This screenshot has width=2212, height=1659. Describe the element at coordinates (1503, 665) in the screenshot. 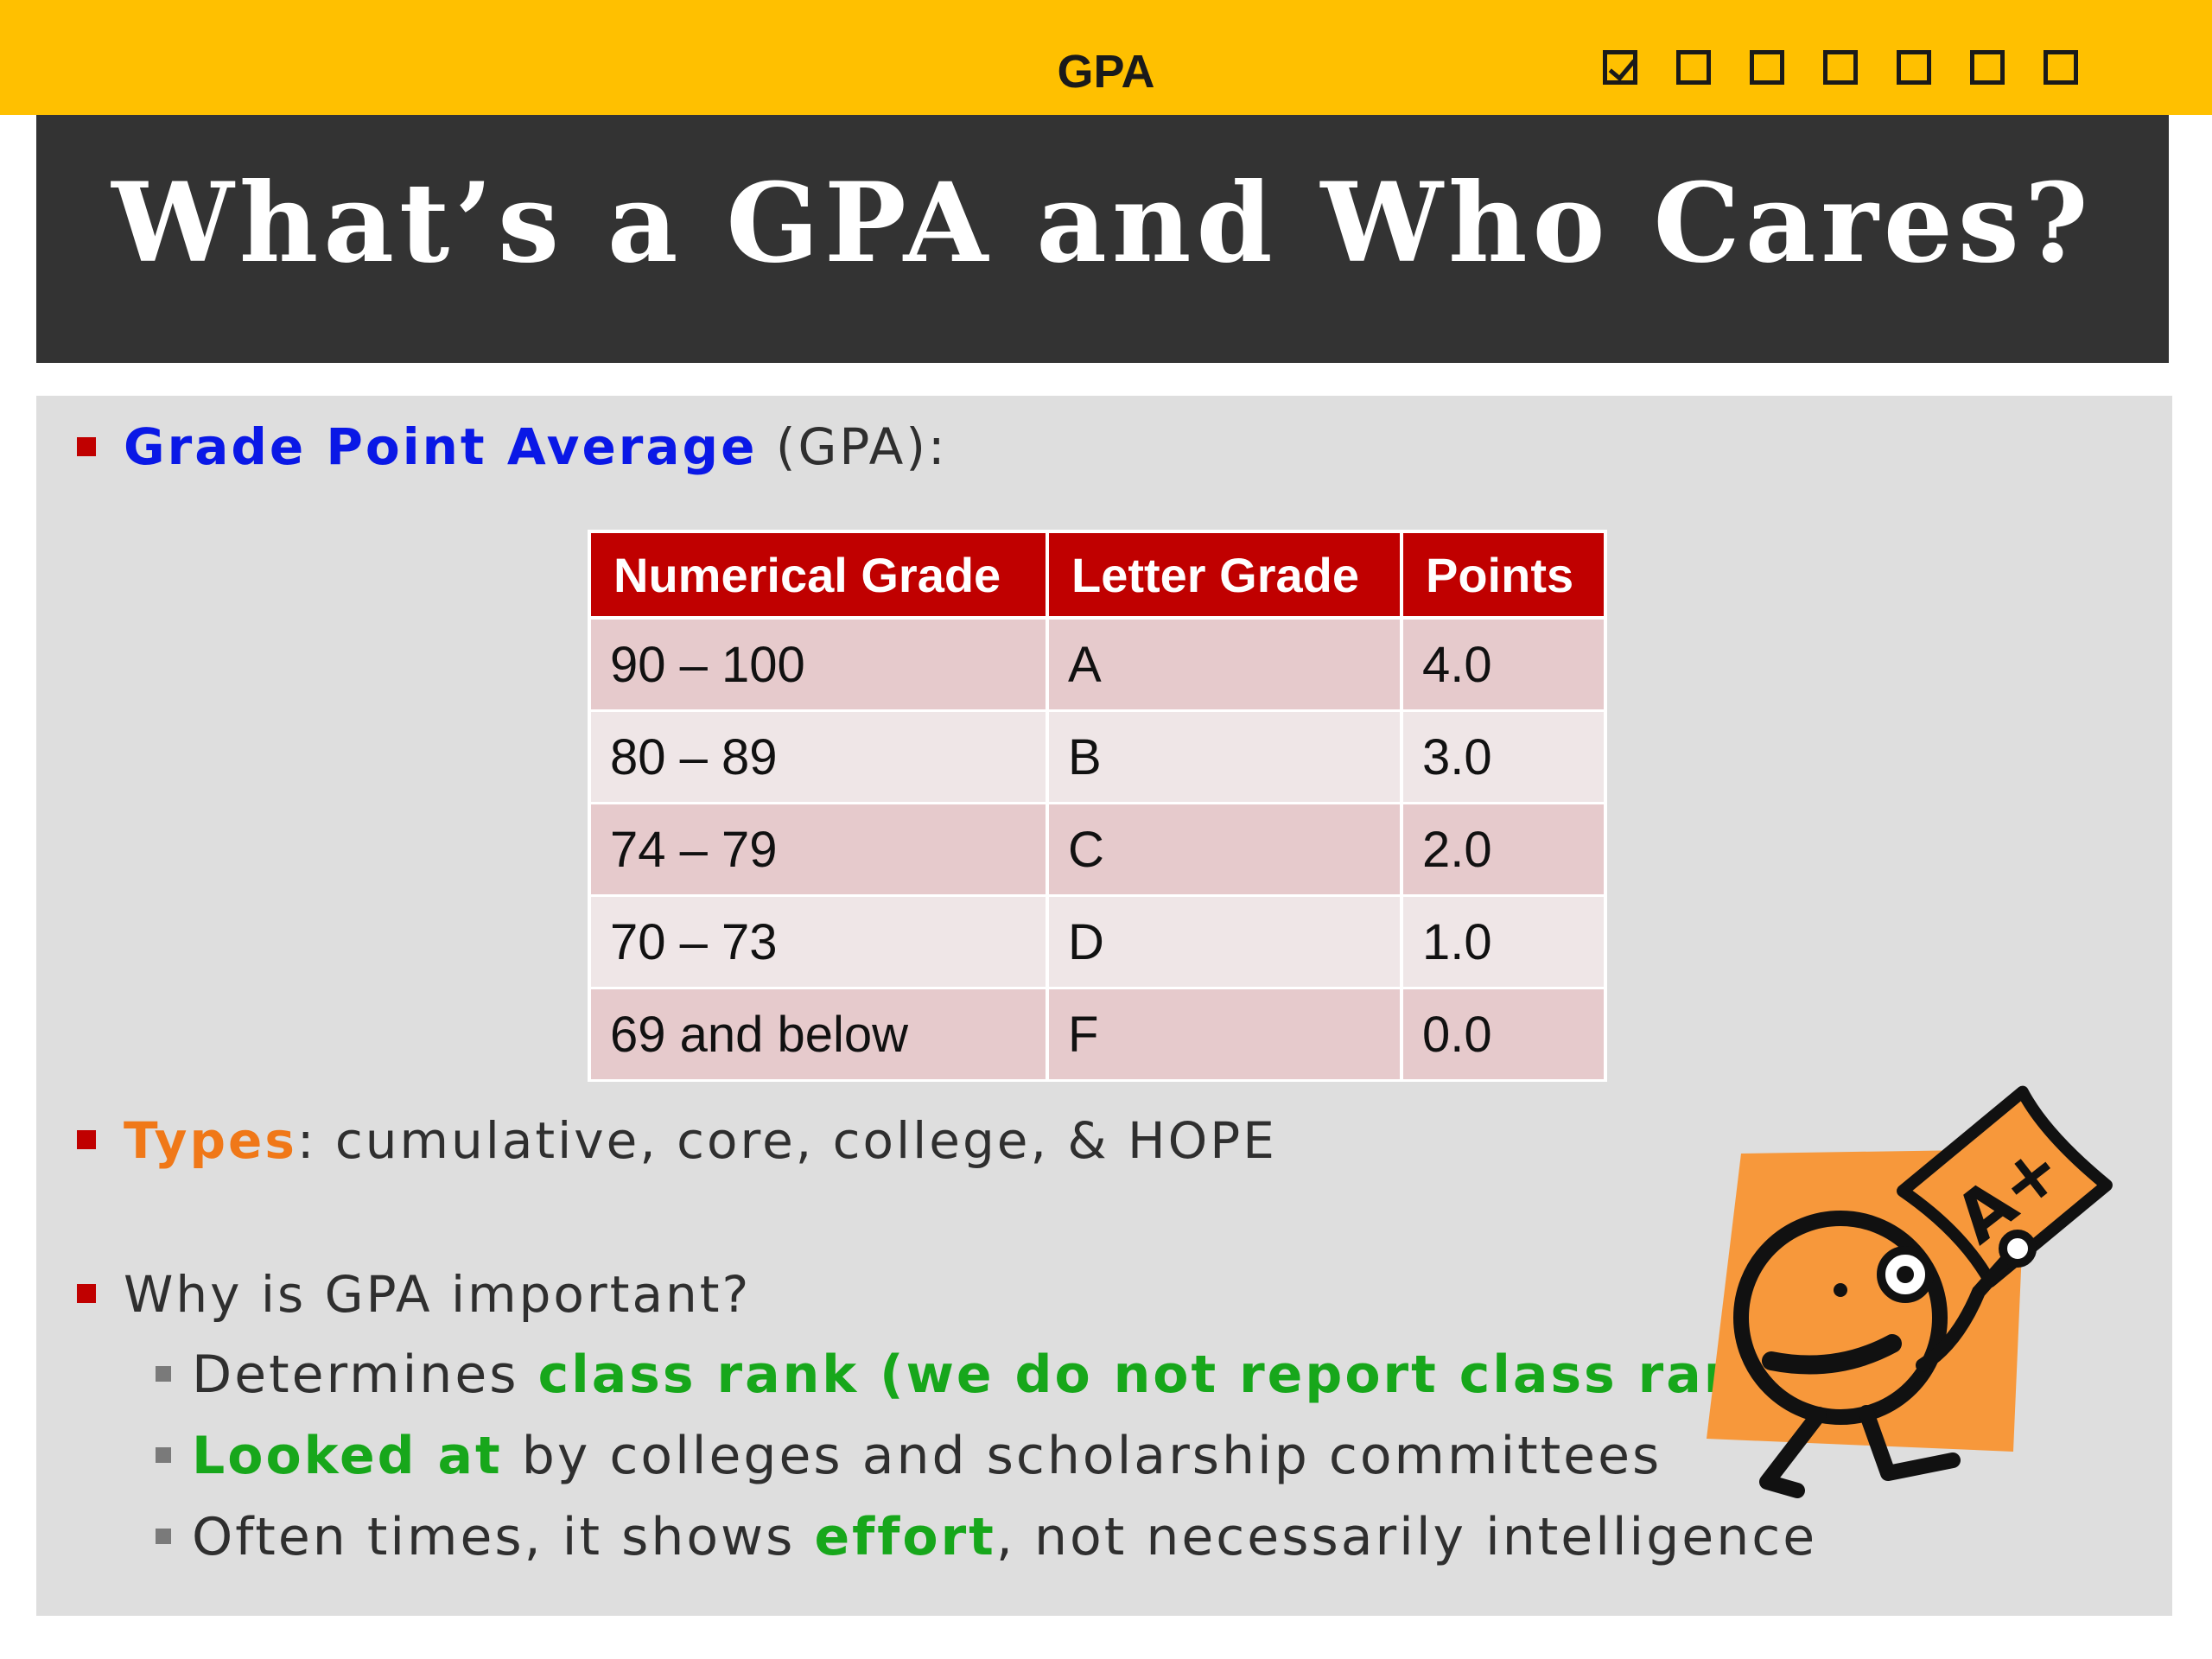

I see `points-cell: 4.0` at that location.